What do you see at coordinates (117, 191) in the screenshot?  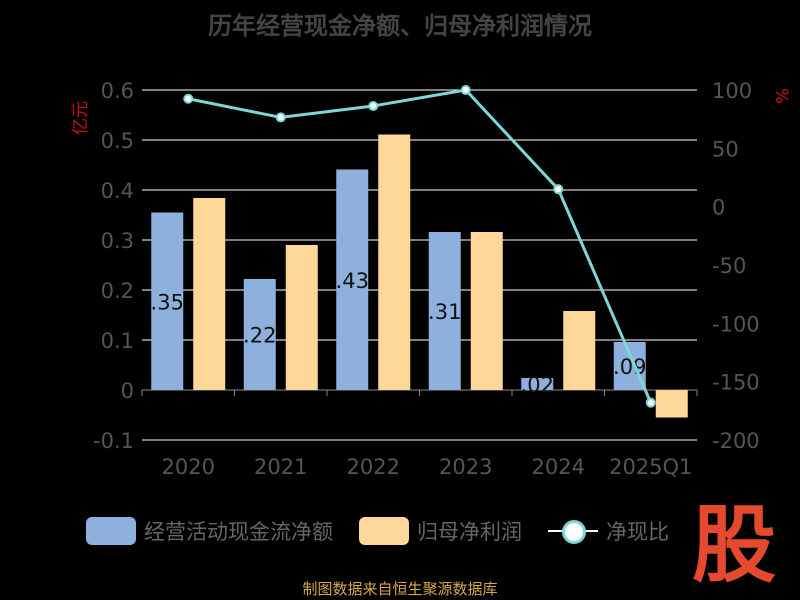 I see `y-left-tick-label: 0.4` at bounding box center [117, 191].